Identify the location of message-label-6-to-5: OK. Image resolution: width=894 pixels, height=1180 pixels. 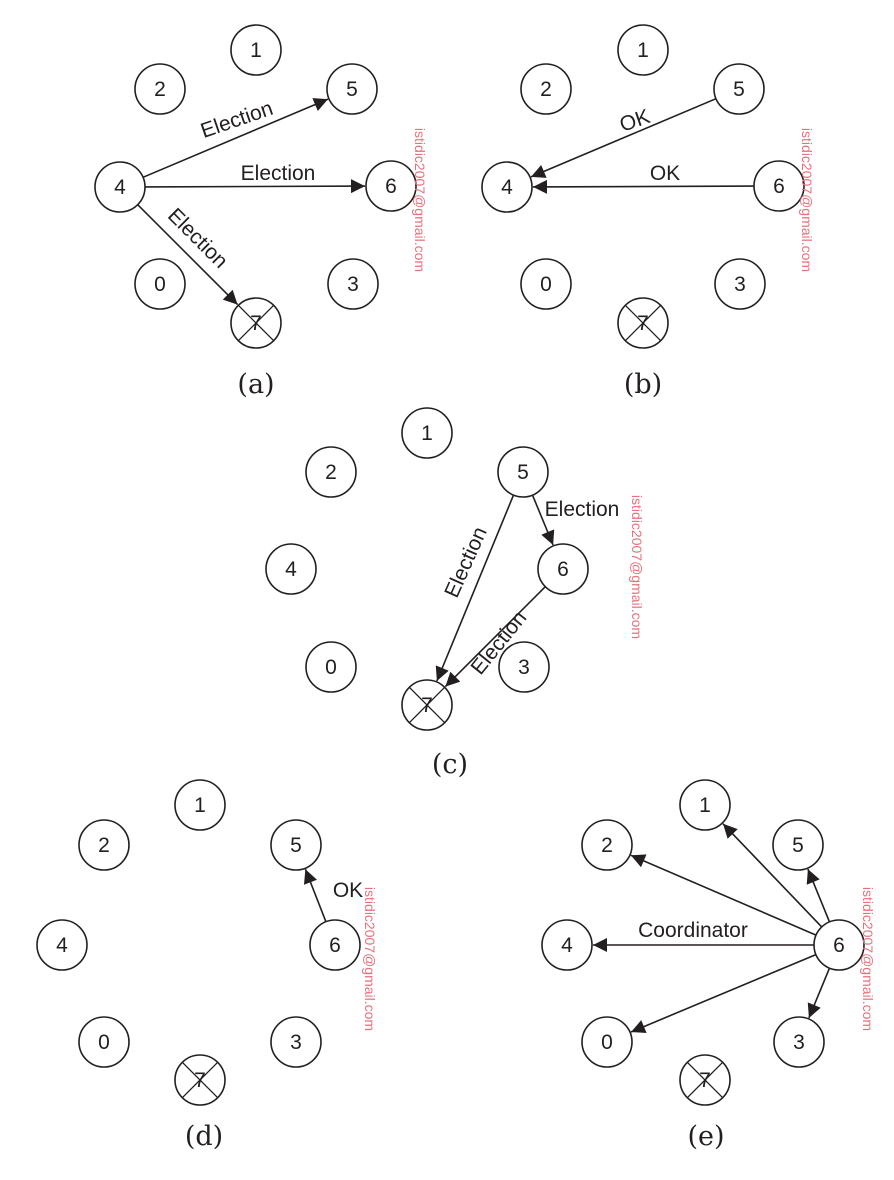
(348, 890).